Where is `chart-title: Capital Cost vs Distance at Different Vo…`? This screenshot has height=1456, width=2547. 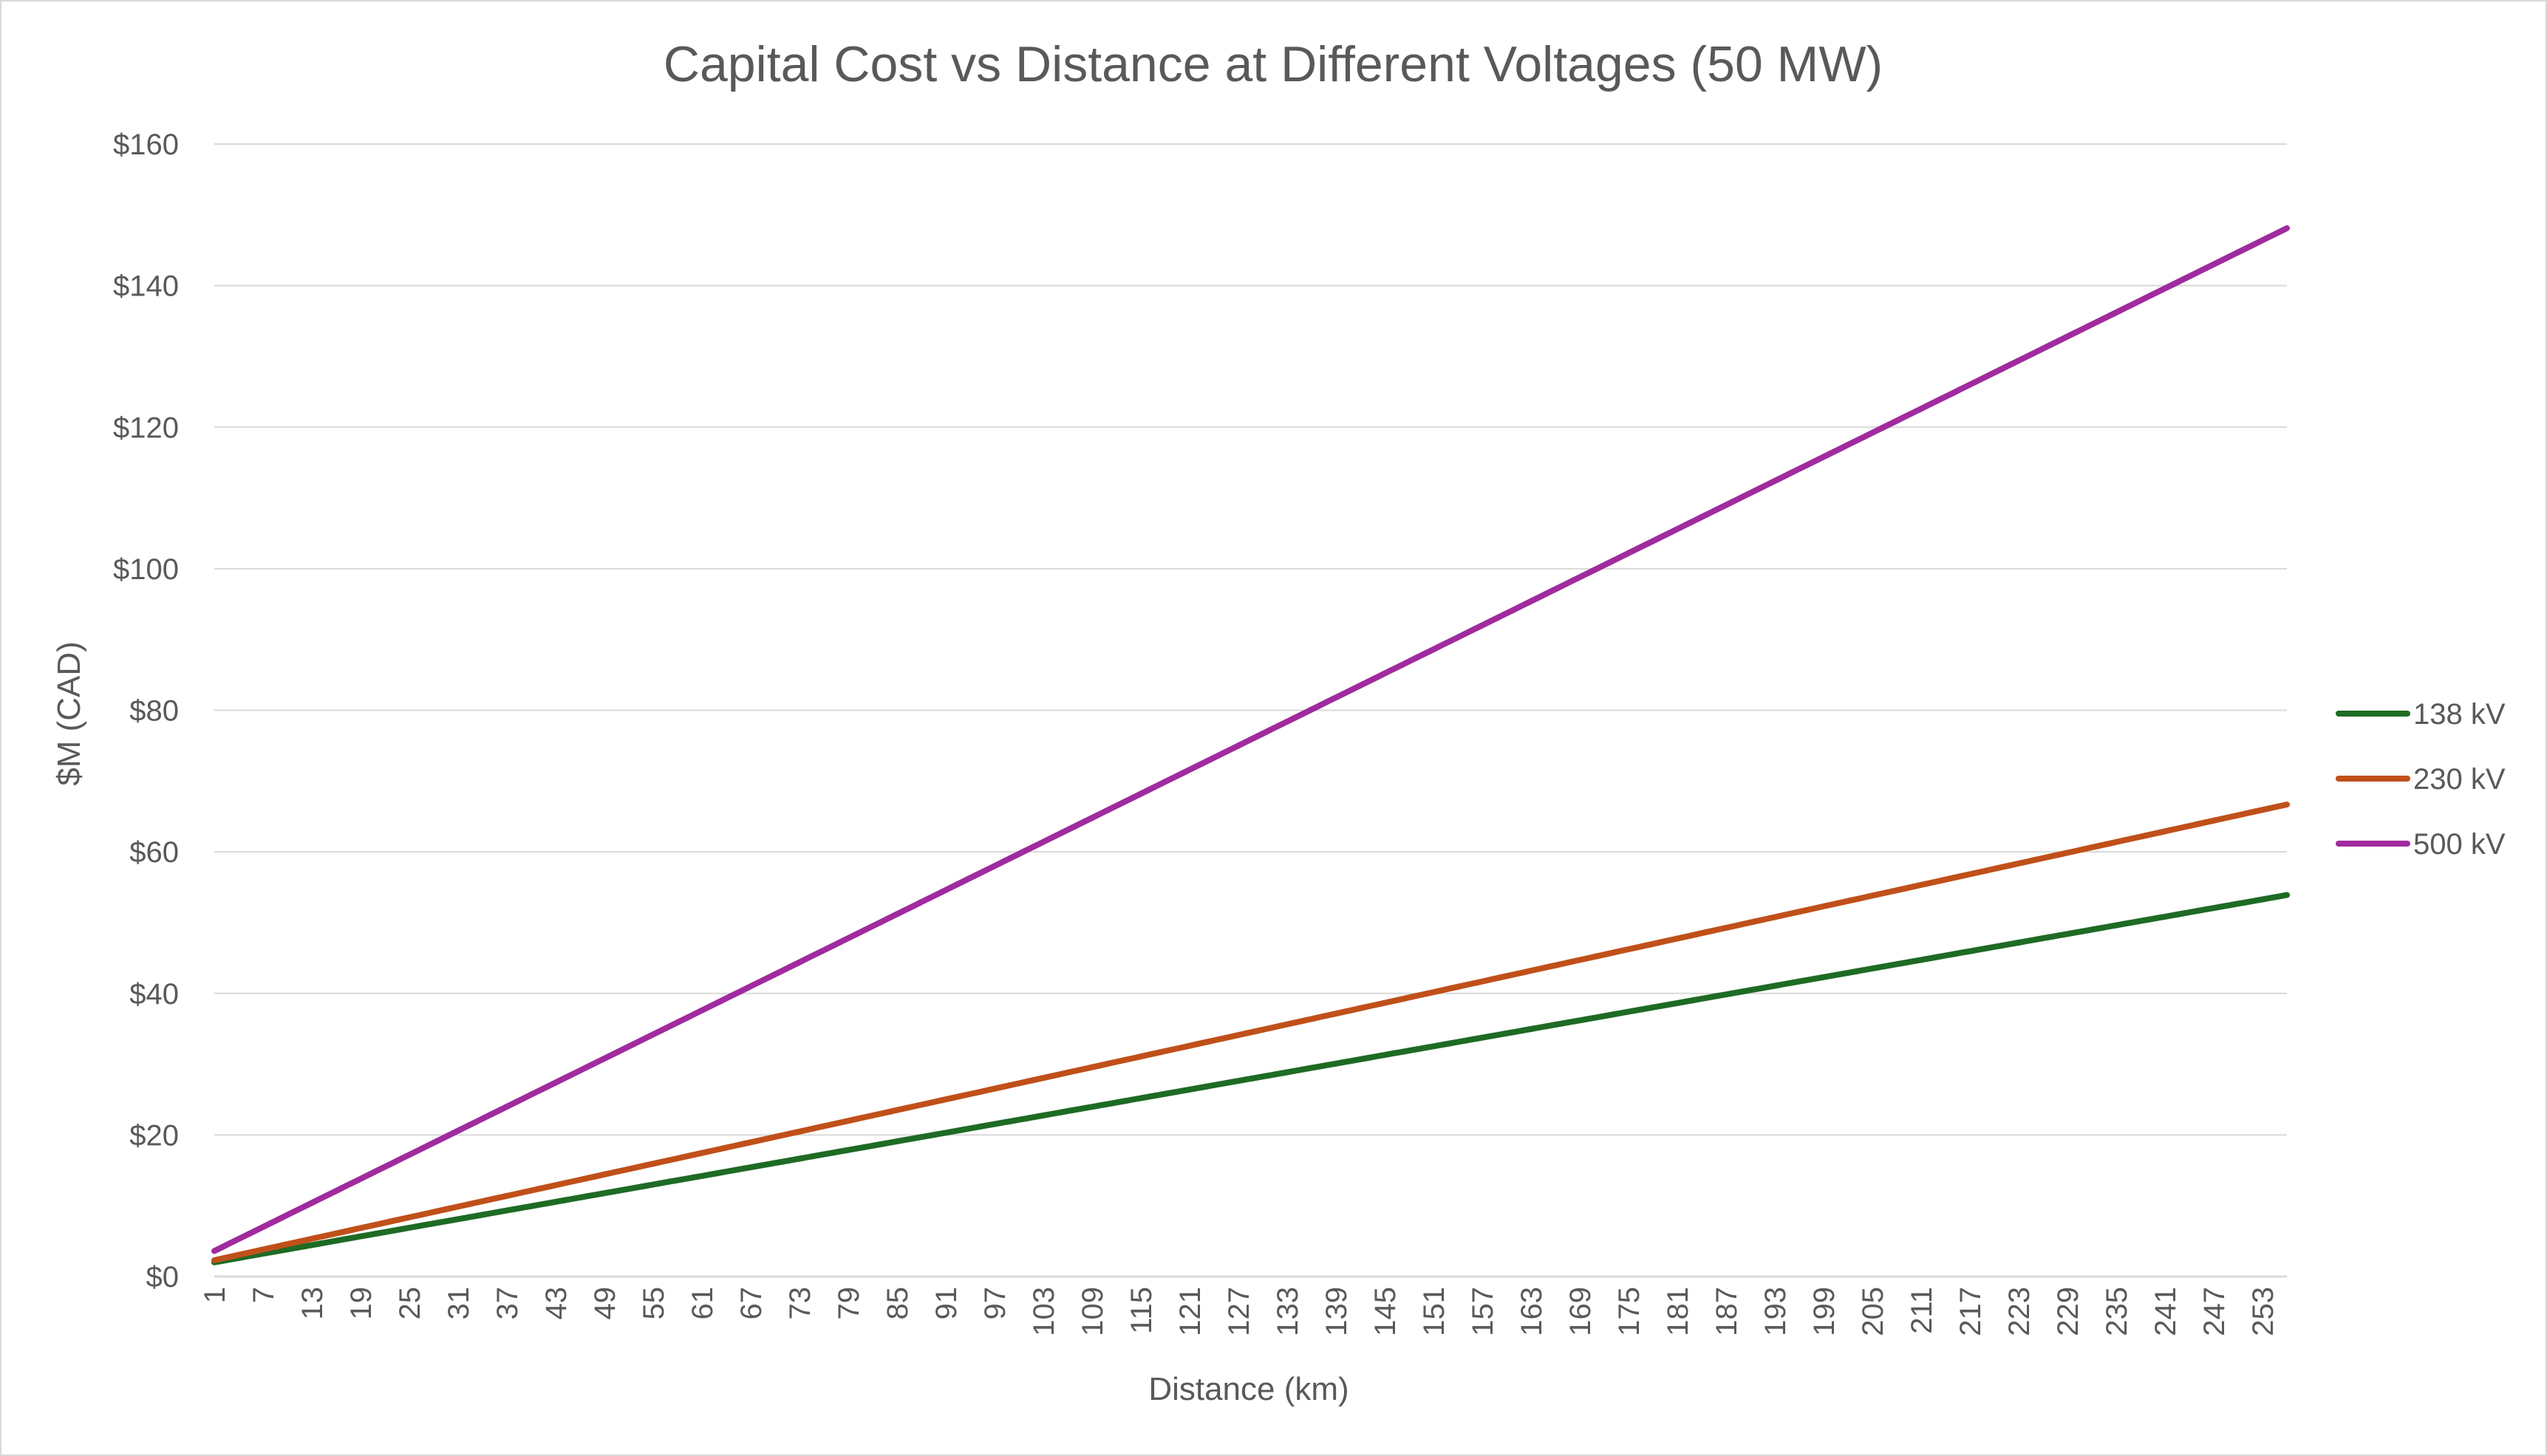 chart-title: Capital Cost vs Distance at Different Vo… is located at coordinates (1273, 64).